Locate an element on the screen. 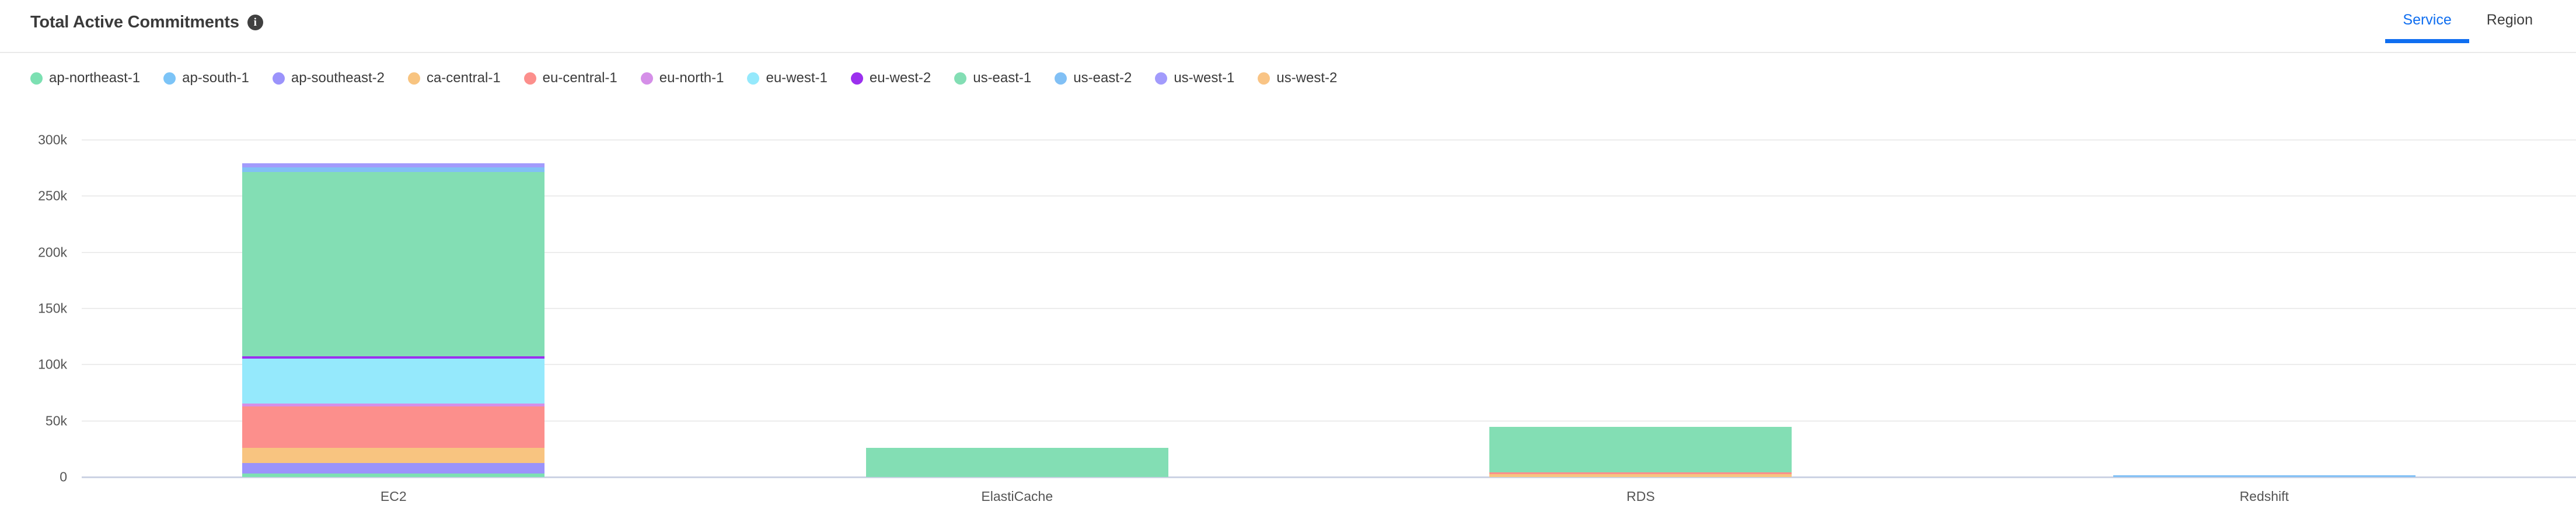 The width and height of the screenshot is (2576, 512). tab-region: Region is located at coordinates (2509, 20).